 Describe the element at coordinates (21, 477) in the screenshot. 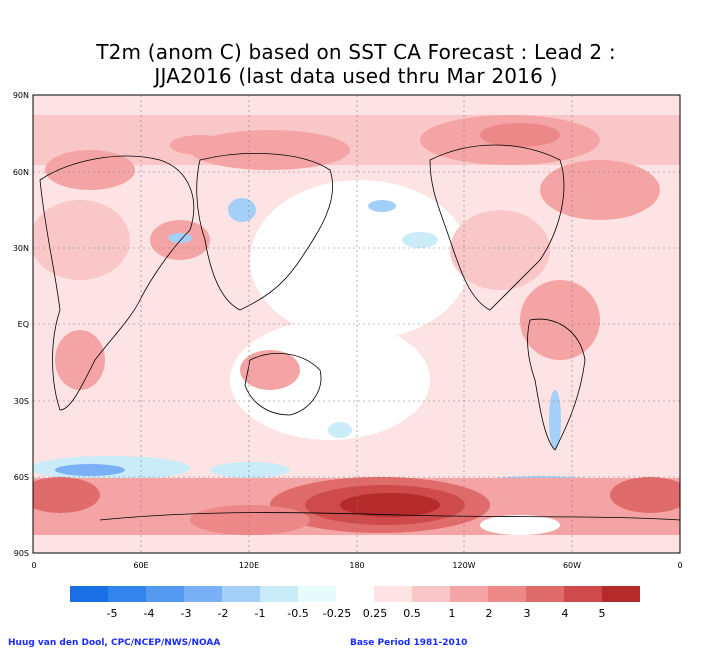

I see `lat-label: 60S` at that location.